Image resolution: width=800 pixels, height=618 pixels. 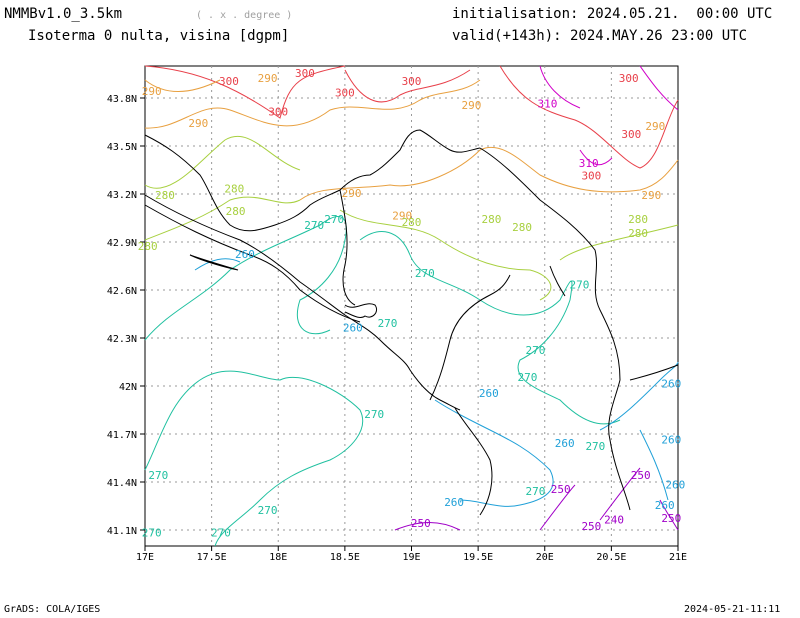 What do you see at coordinates (732, 609) in the screenshot?
I see `render-timestamp: 2024-05-21-11:11` at bounding box center [732, 609].